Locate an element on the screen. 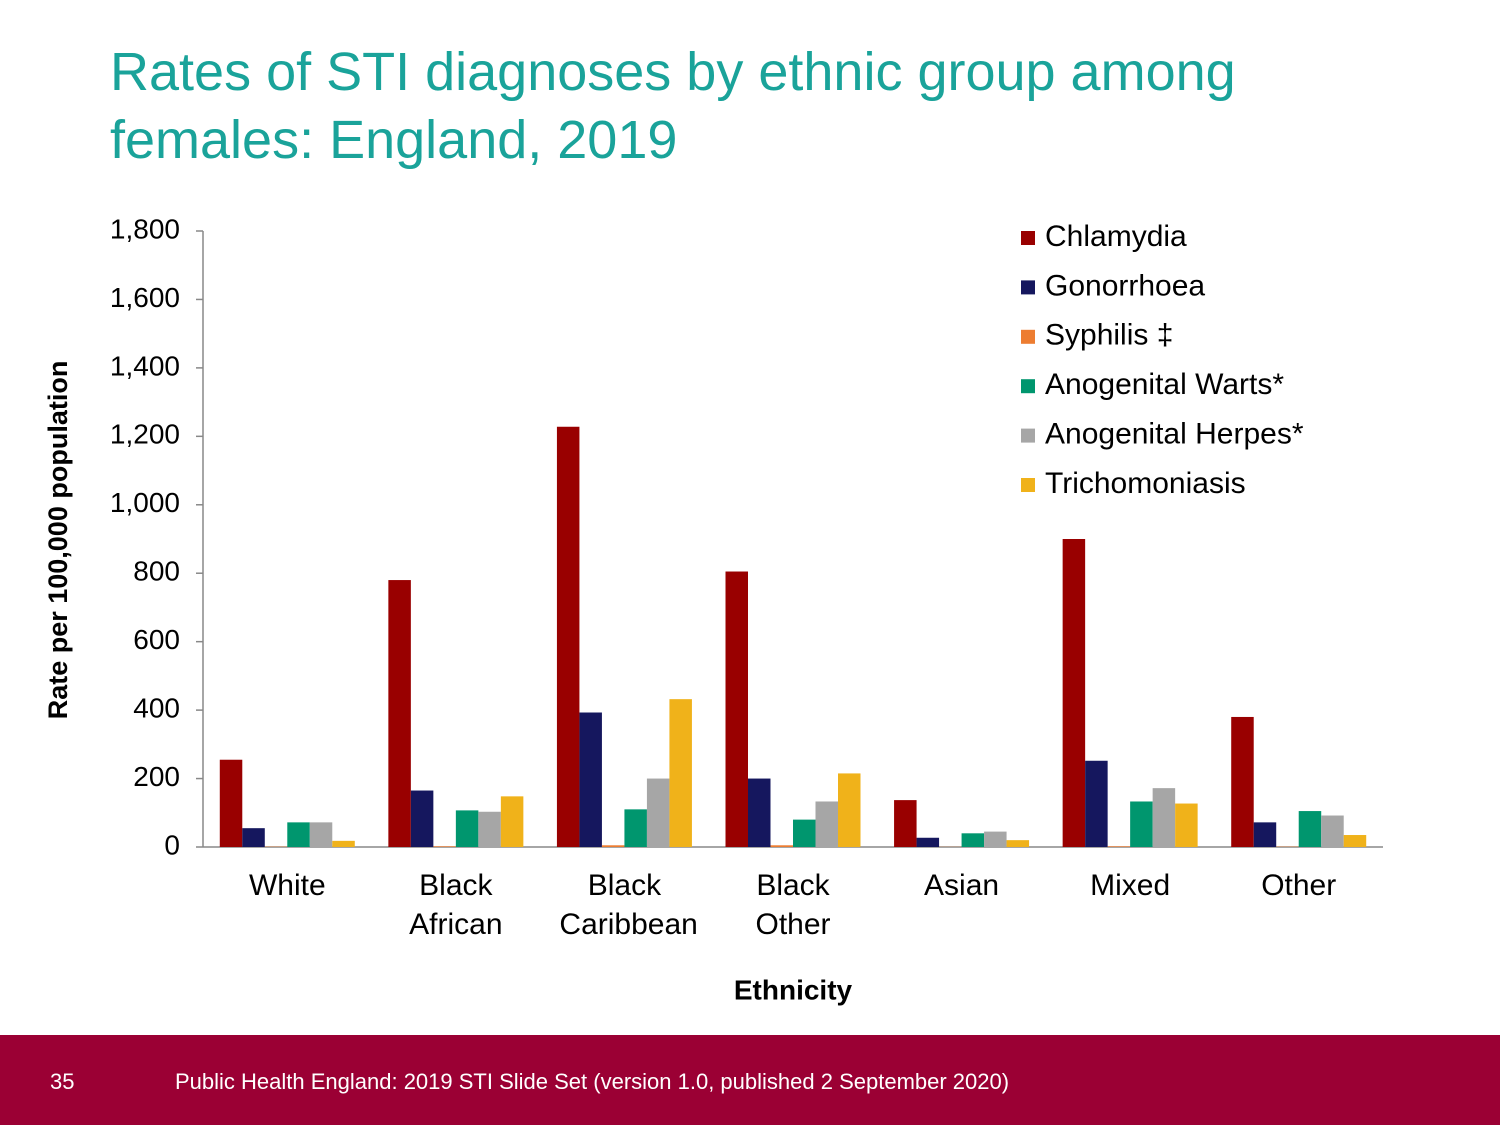  y-tick-label: 1,400 is located at coordinates (145, 365).